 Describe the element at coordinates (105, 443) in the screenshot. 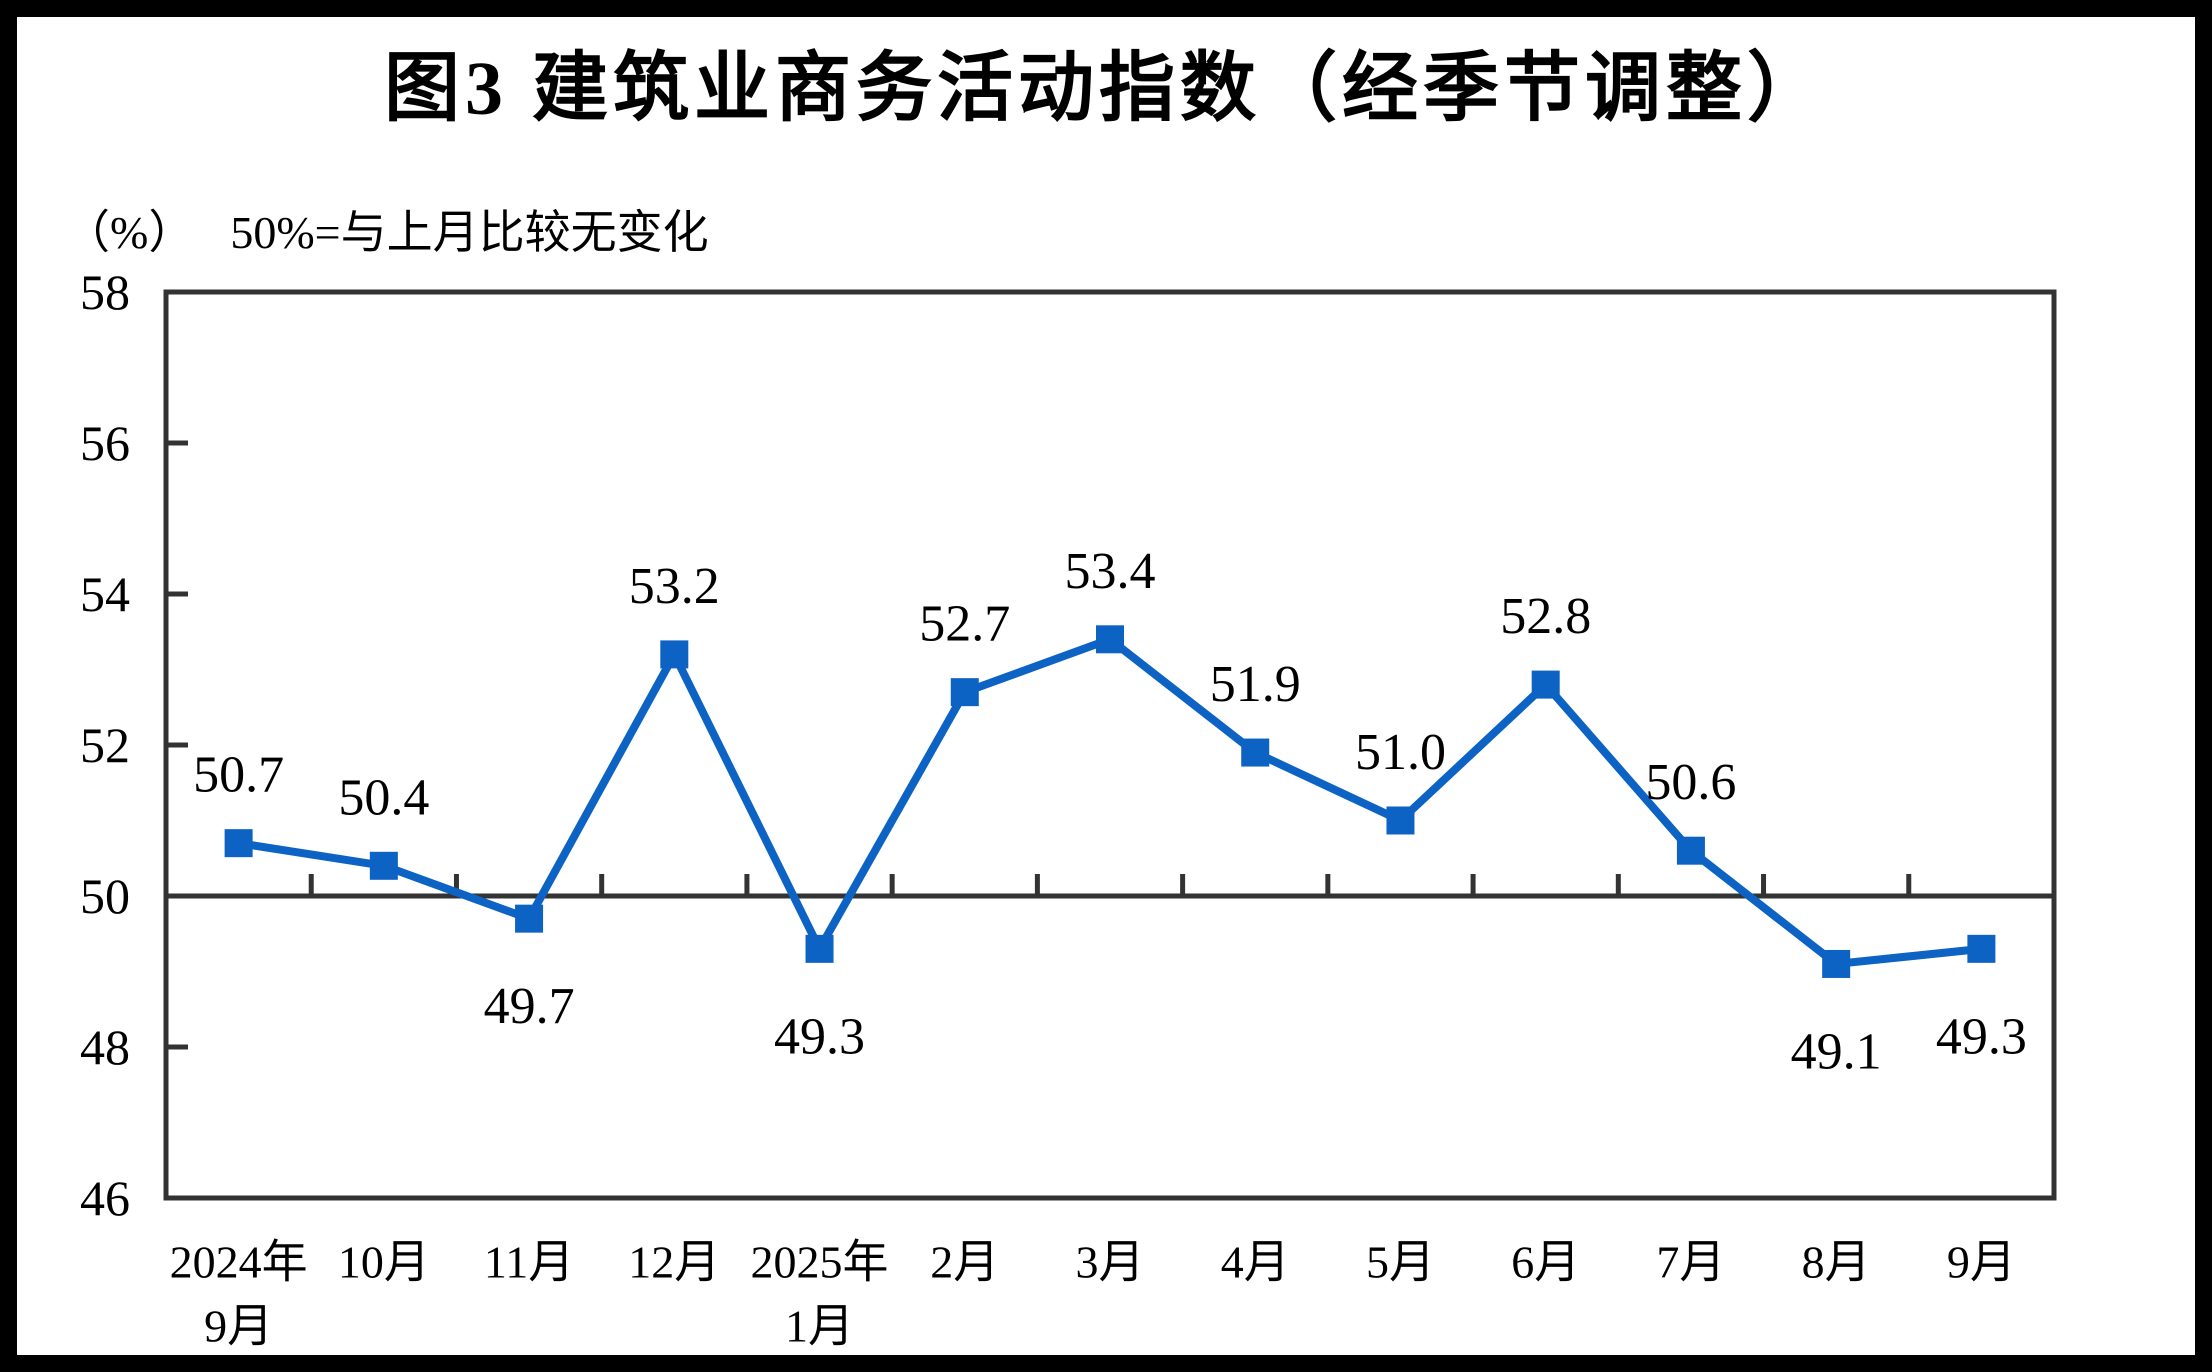

I see `y-axis-label: 56` at that location.